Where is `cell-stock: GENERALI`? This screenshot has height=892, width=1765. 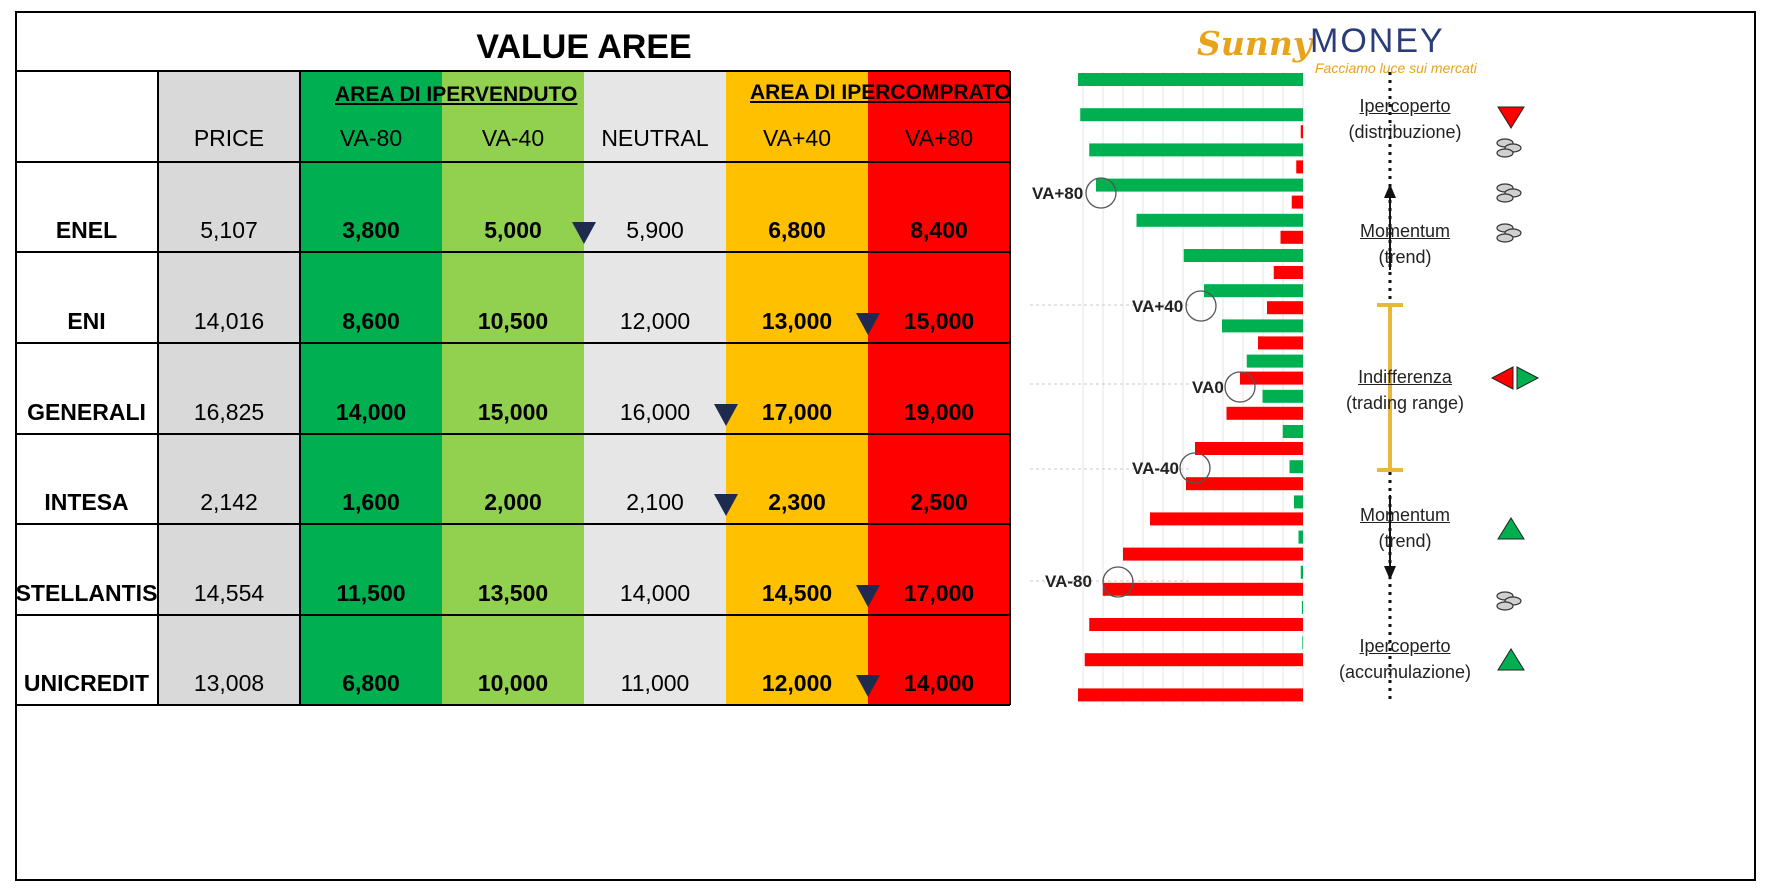
cell-stock: GENERALI is located at coordinates (86, 412).